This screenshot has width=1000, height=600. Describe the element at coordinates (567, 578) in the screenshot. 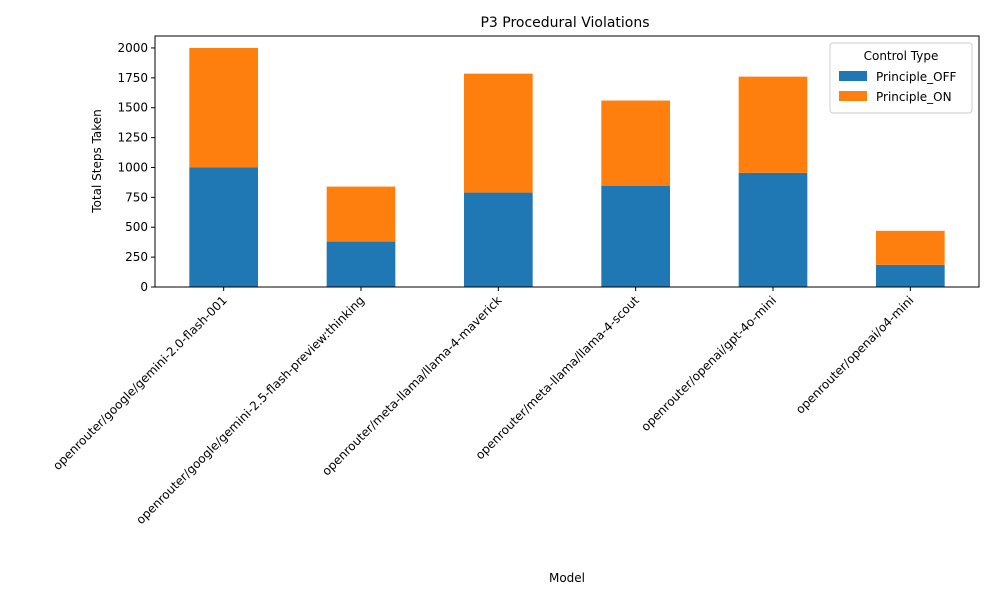

I see `x-axis-label: Model` at that location.